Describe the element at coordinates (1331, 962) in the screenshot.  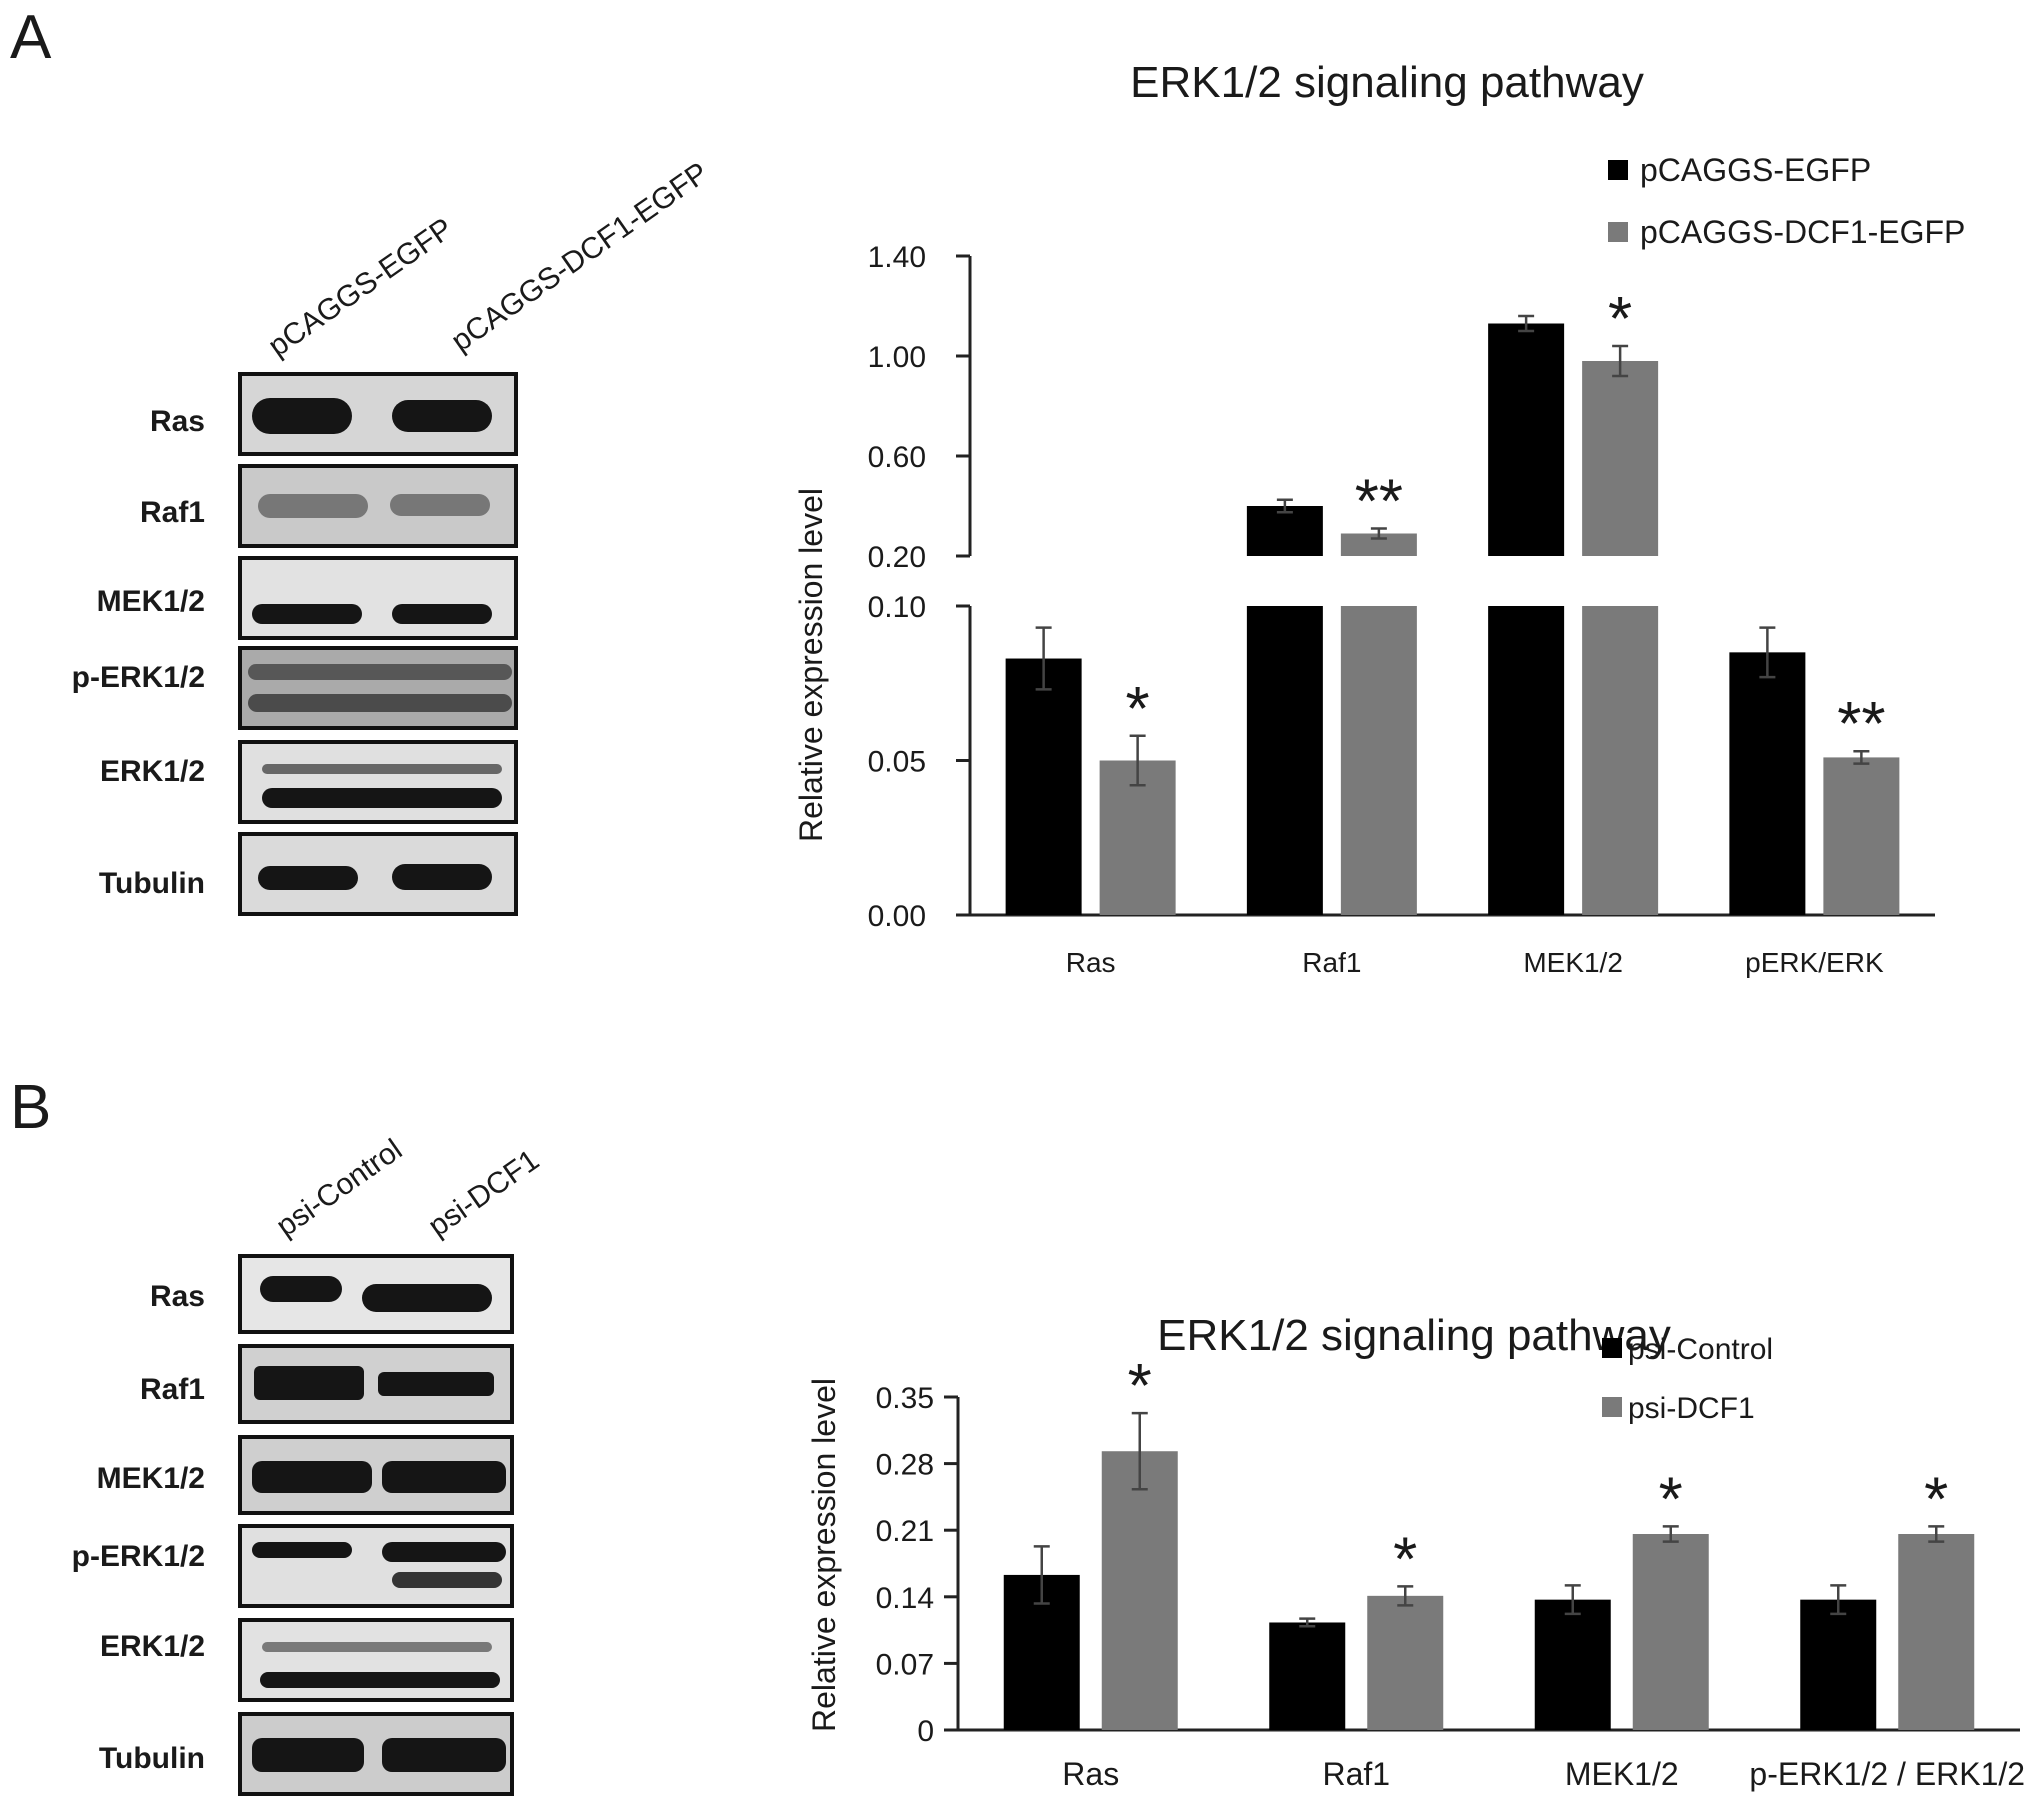
I see `chart-a-category-label: Raf1` at that location.